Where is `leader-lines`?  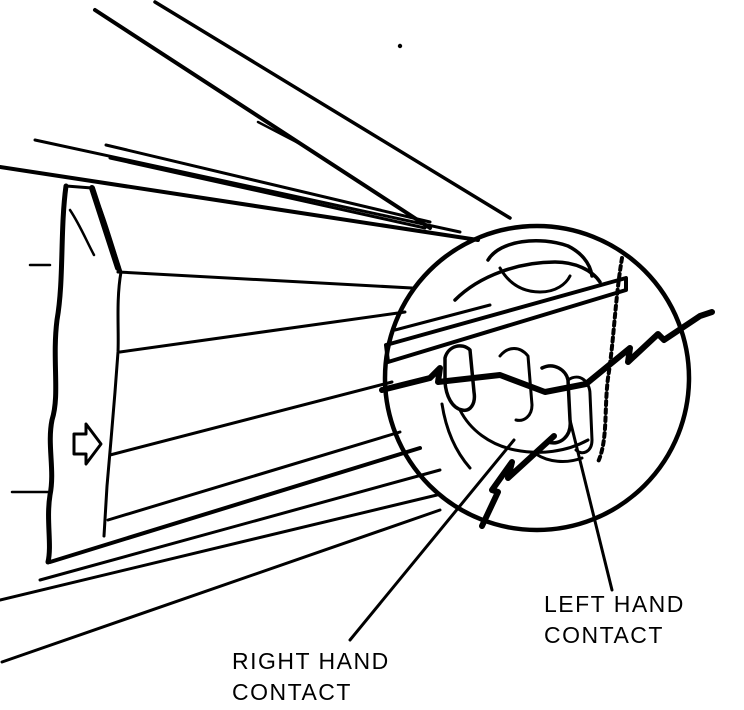 leader-lines is located at coordinates (481, 530).